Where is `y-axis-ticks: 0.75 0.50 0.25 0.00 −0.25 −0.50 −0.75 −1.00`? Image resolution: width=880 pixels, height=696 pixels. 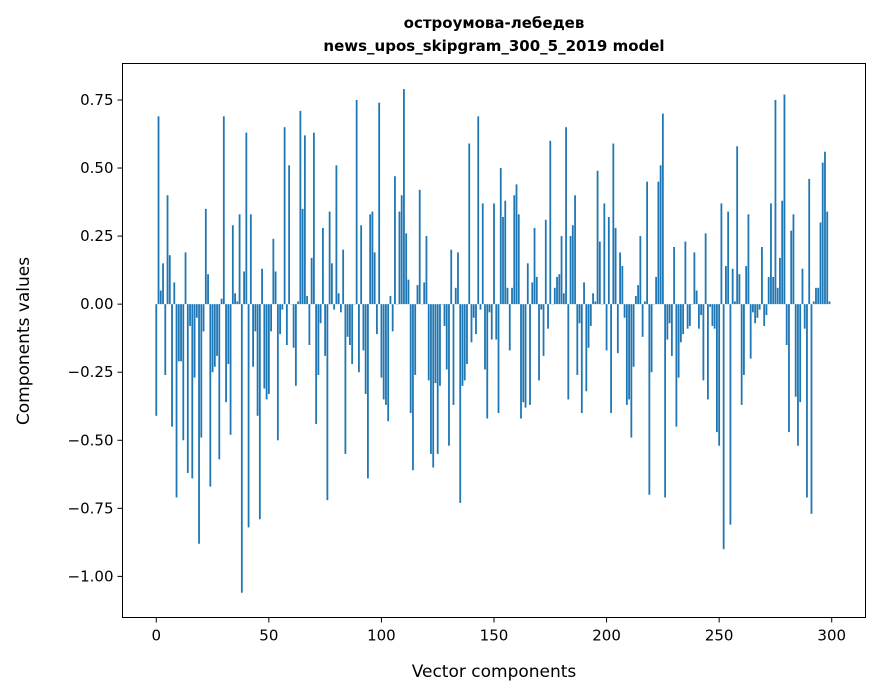 y-axis-ticks: 0.75 0.50 0.25 0.00 −0.25 −0.50 −0.75 −1.00 is located at coordinates (95, 338).